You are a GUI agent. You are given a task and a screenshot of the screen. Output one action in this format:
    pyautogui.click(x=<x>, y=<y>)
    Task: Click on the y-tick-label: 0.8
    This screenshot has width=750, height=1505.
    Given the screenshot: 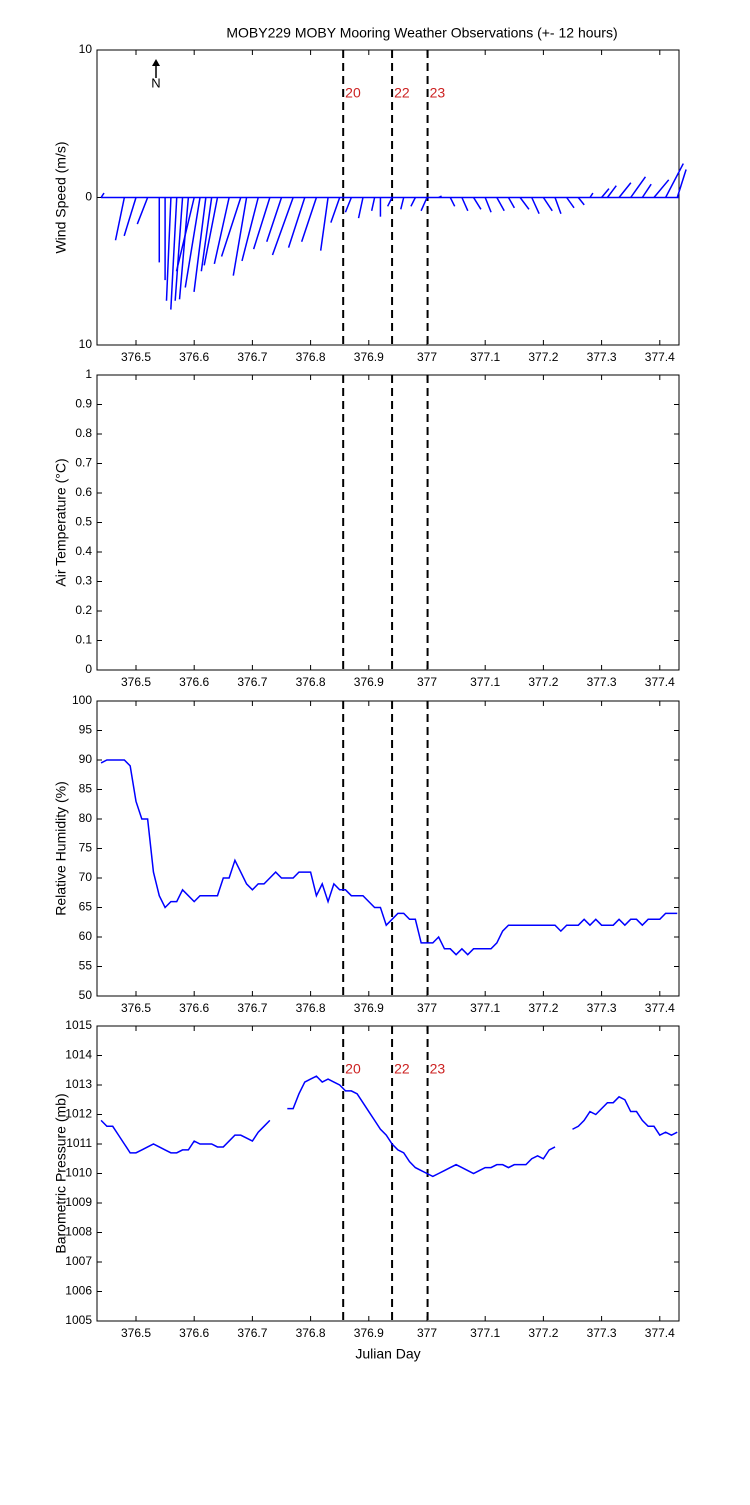 What is the action you would take?
    pyautogui.click(x=83, y=433)
    